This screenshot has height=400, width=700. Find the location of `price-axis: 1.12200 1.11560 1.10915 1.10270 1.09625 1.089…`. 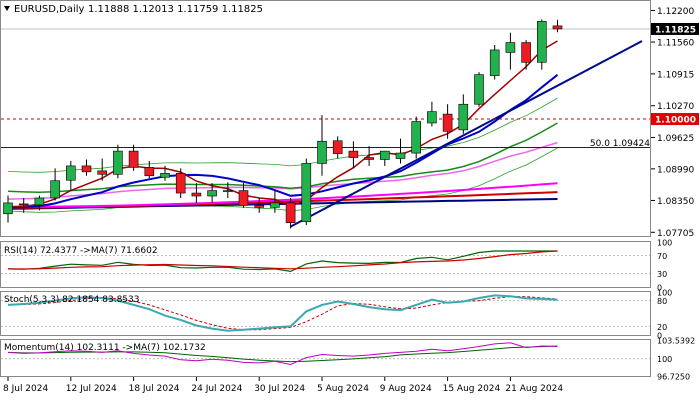

price-axis: 1.12200 1.11560 1.10915 1.10270 1.09625 1.089… is located at coordinates (675, 123).